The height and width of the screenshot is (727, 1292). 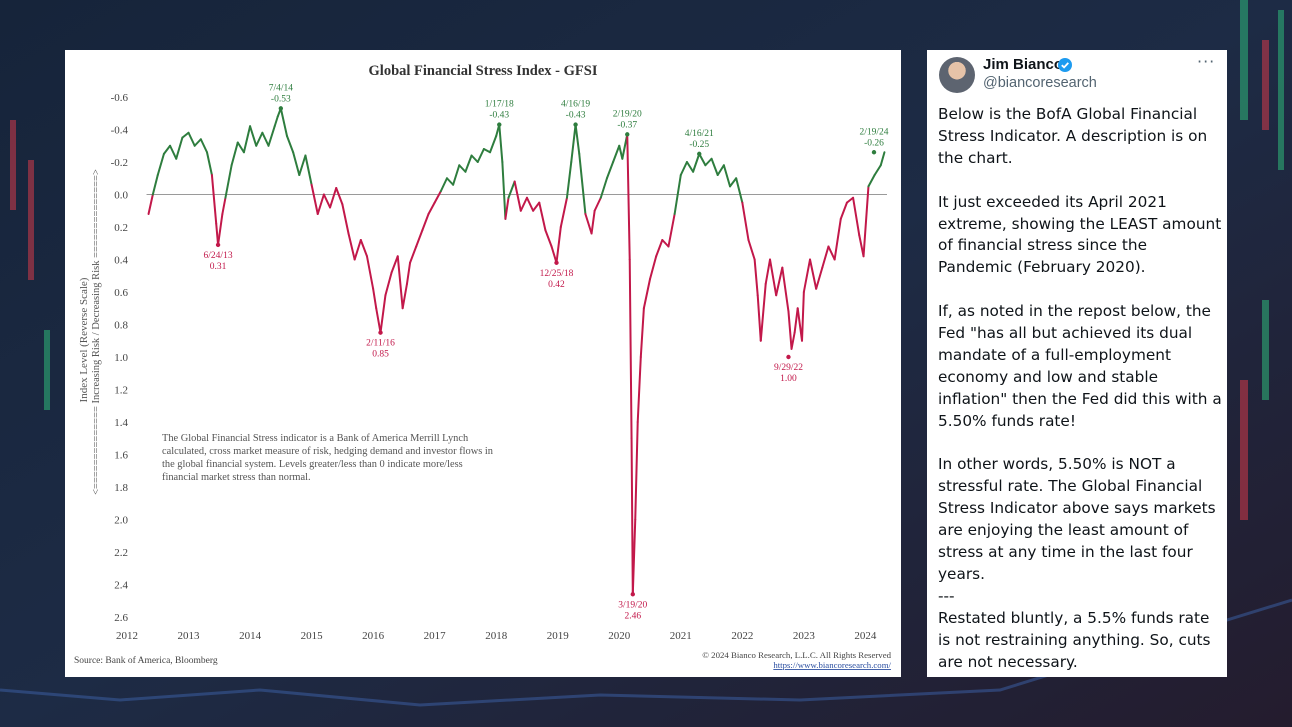 I want to click on bianco-url-link: https://www.biancoresearch.com/, so click(x=832, y=665).